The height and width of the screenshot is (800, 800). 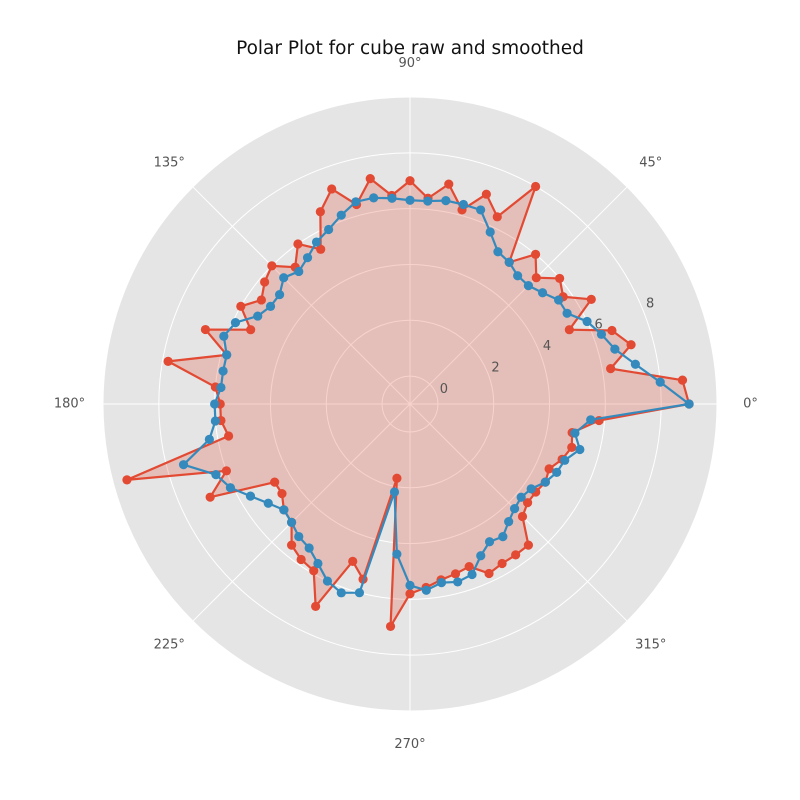 I want to click on theta-tick-label: 270°, so click(x=409, y=744).